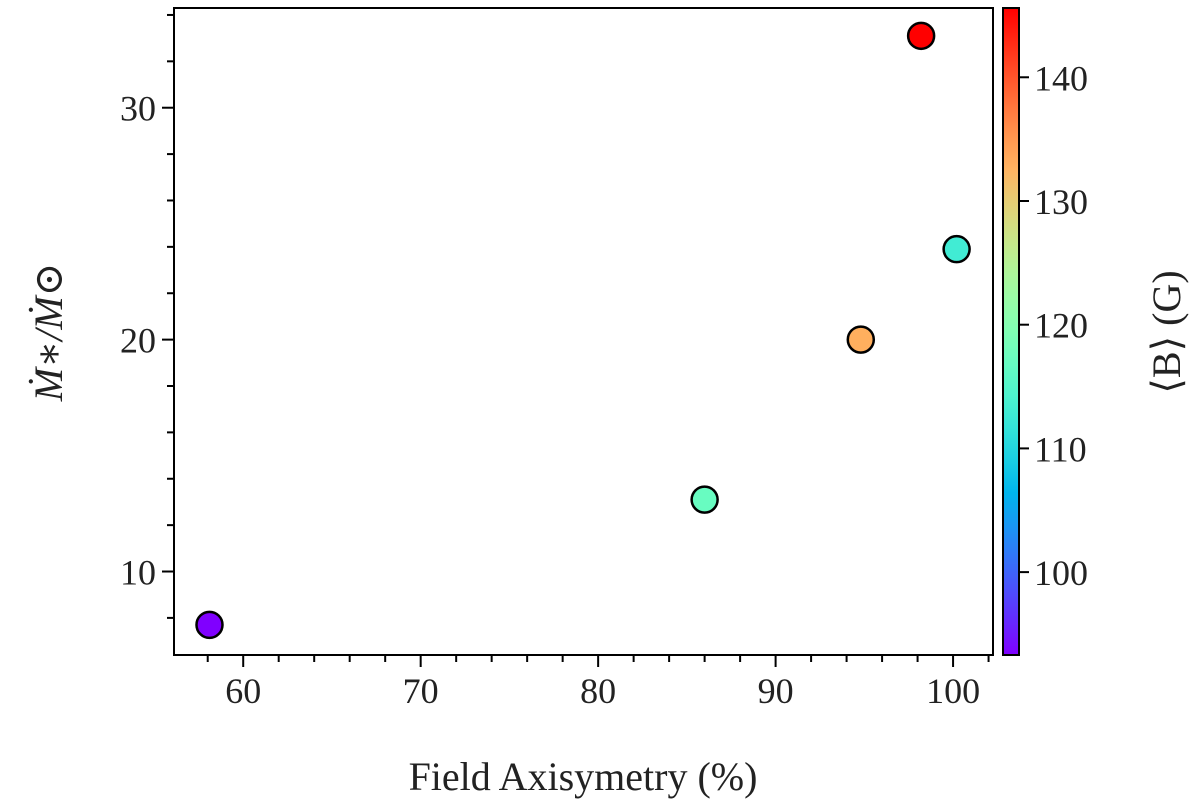 Image resolution: width=1200 pixels, height=809 pixels. What do you see at coordinates (138, 573) in the screenshot?
I see `y-tick-label: 10` at bounding box center [138, 573].